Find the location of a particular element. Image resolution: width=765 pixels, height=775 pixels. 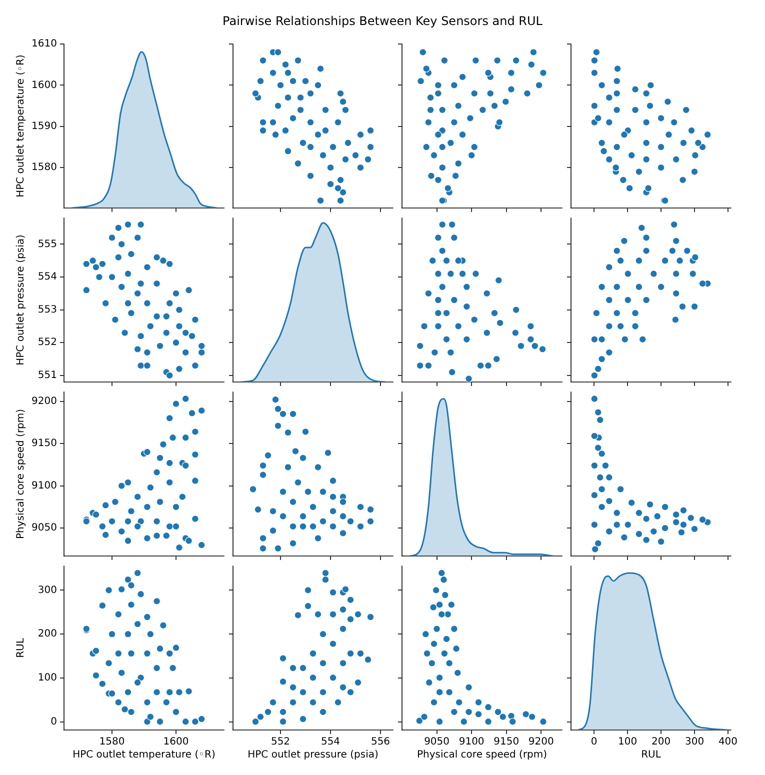

y-tick-label: 1580 is located at coordinates (44, 168).